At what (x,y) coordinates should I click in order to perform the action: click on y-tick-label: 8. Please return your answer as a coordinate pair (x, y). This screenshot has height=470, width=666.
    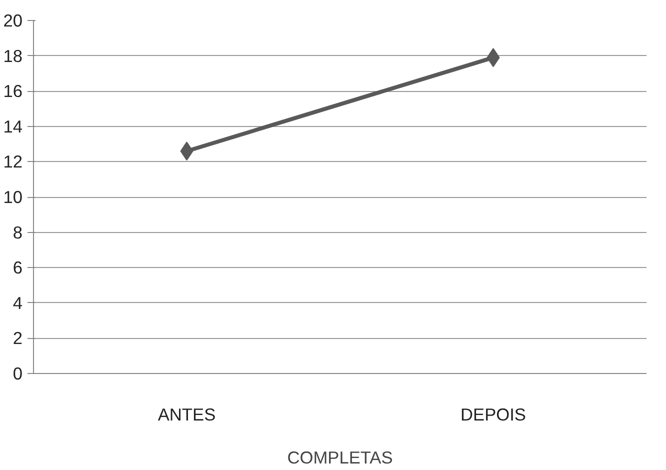
    Looking at the image, I should click on (17, 232).